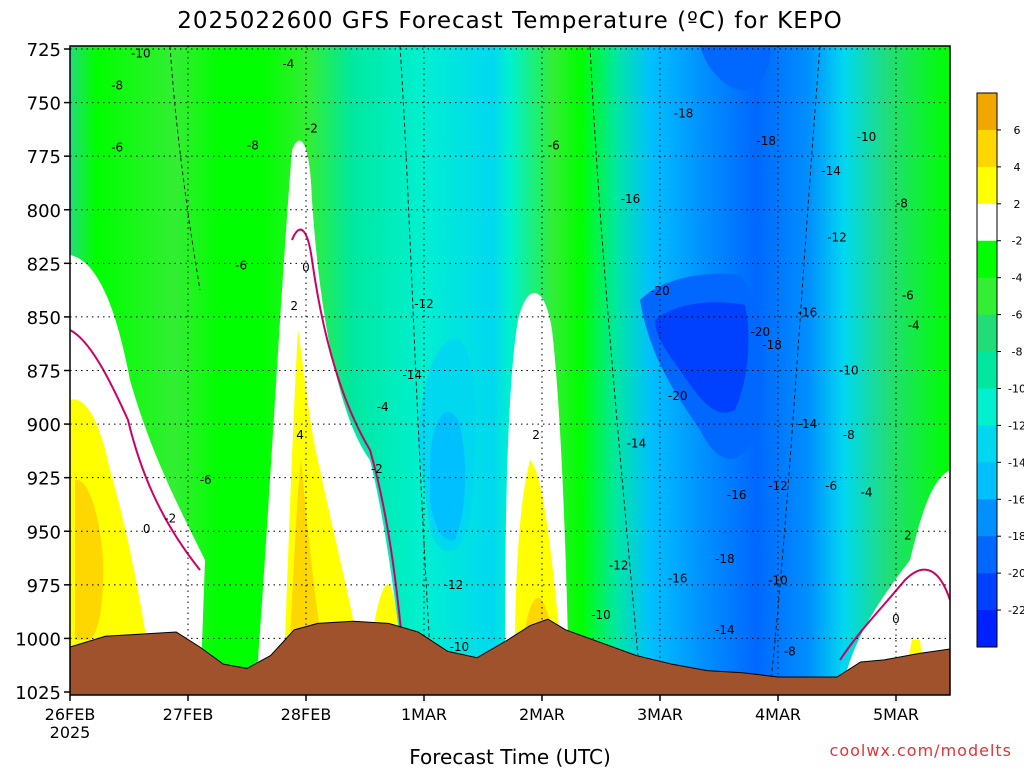 This screenshot has width=1024, height=768. What do you see at coordinates (448, 476) in the screenshot?
I see `cold-region-blue-1mar` at bounding box center [448, 476].